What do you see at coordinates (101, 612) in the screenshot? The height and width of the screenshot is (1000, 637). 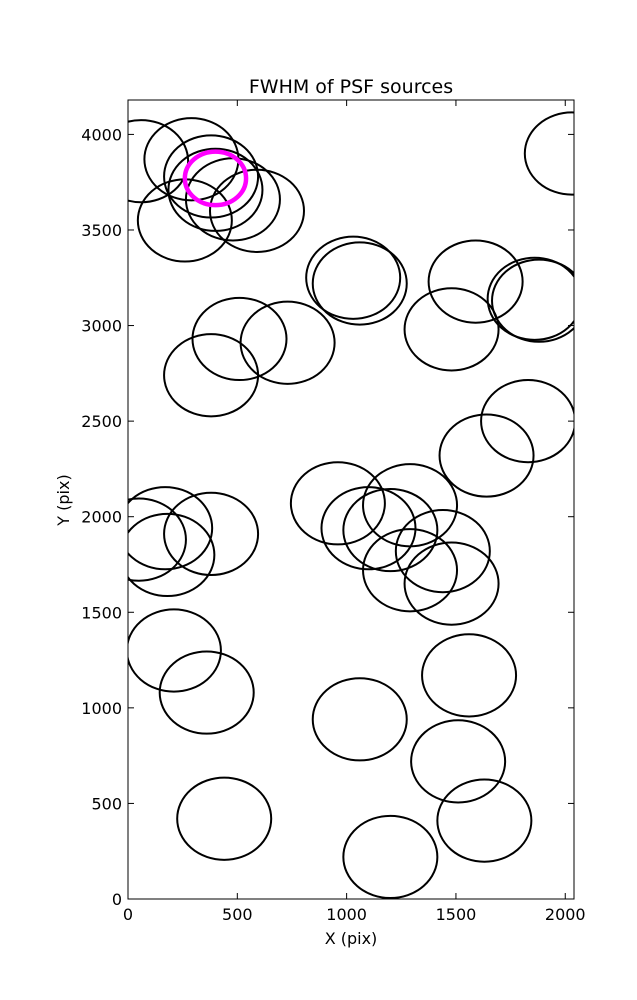 I see `y-tick-label: 1500` at bounding box center [101, 612].